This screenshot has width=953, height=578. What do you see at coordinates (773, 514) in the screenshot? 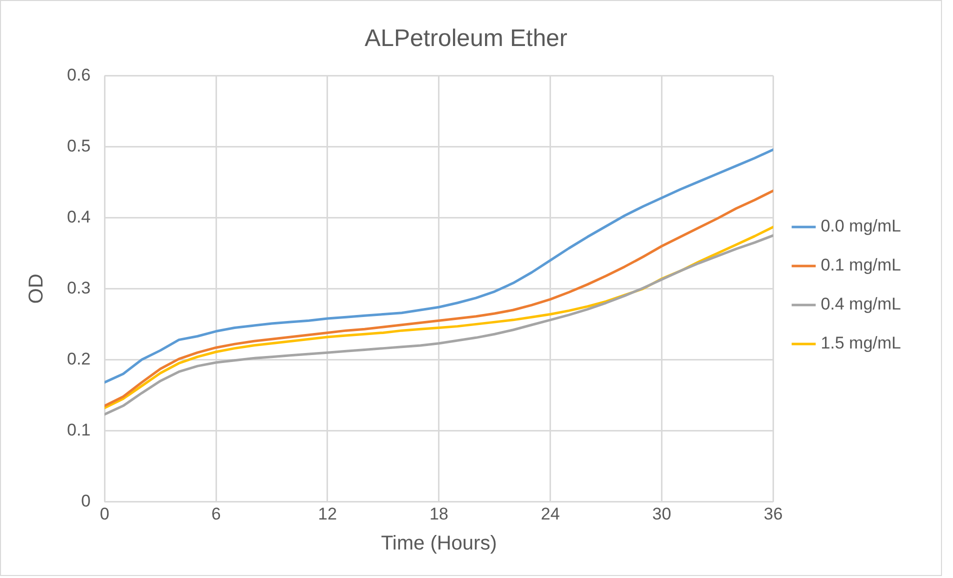
I see `x-tick-label: 36` at bounding box center [773, 514].